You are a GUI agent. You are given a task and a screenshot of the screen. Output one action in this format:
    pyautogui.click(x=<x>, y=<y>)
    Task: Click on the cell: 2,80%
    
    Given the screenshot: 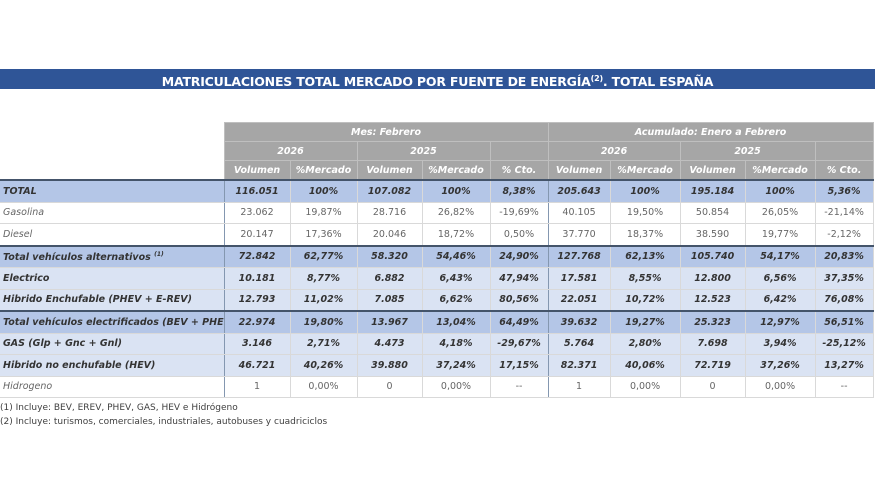 What is the action you would take?
    pyautogui.click(x=645, y=344)
    